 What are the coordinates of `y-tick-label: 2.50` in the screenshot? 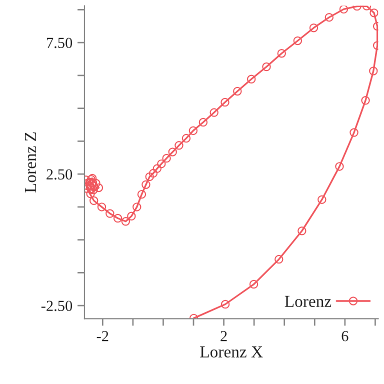 It's located at (59, 174).